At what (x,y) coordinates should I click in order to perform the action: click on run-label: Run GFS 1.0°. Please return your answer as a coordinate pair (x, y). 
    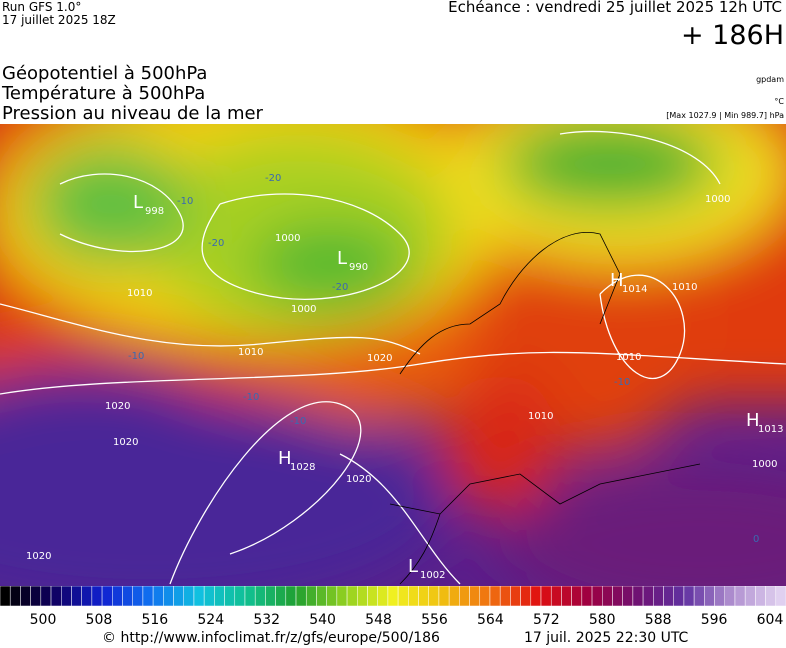
    Looking at the image, I should click on (42, 7).